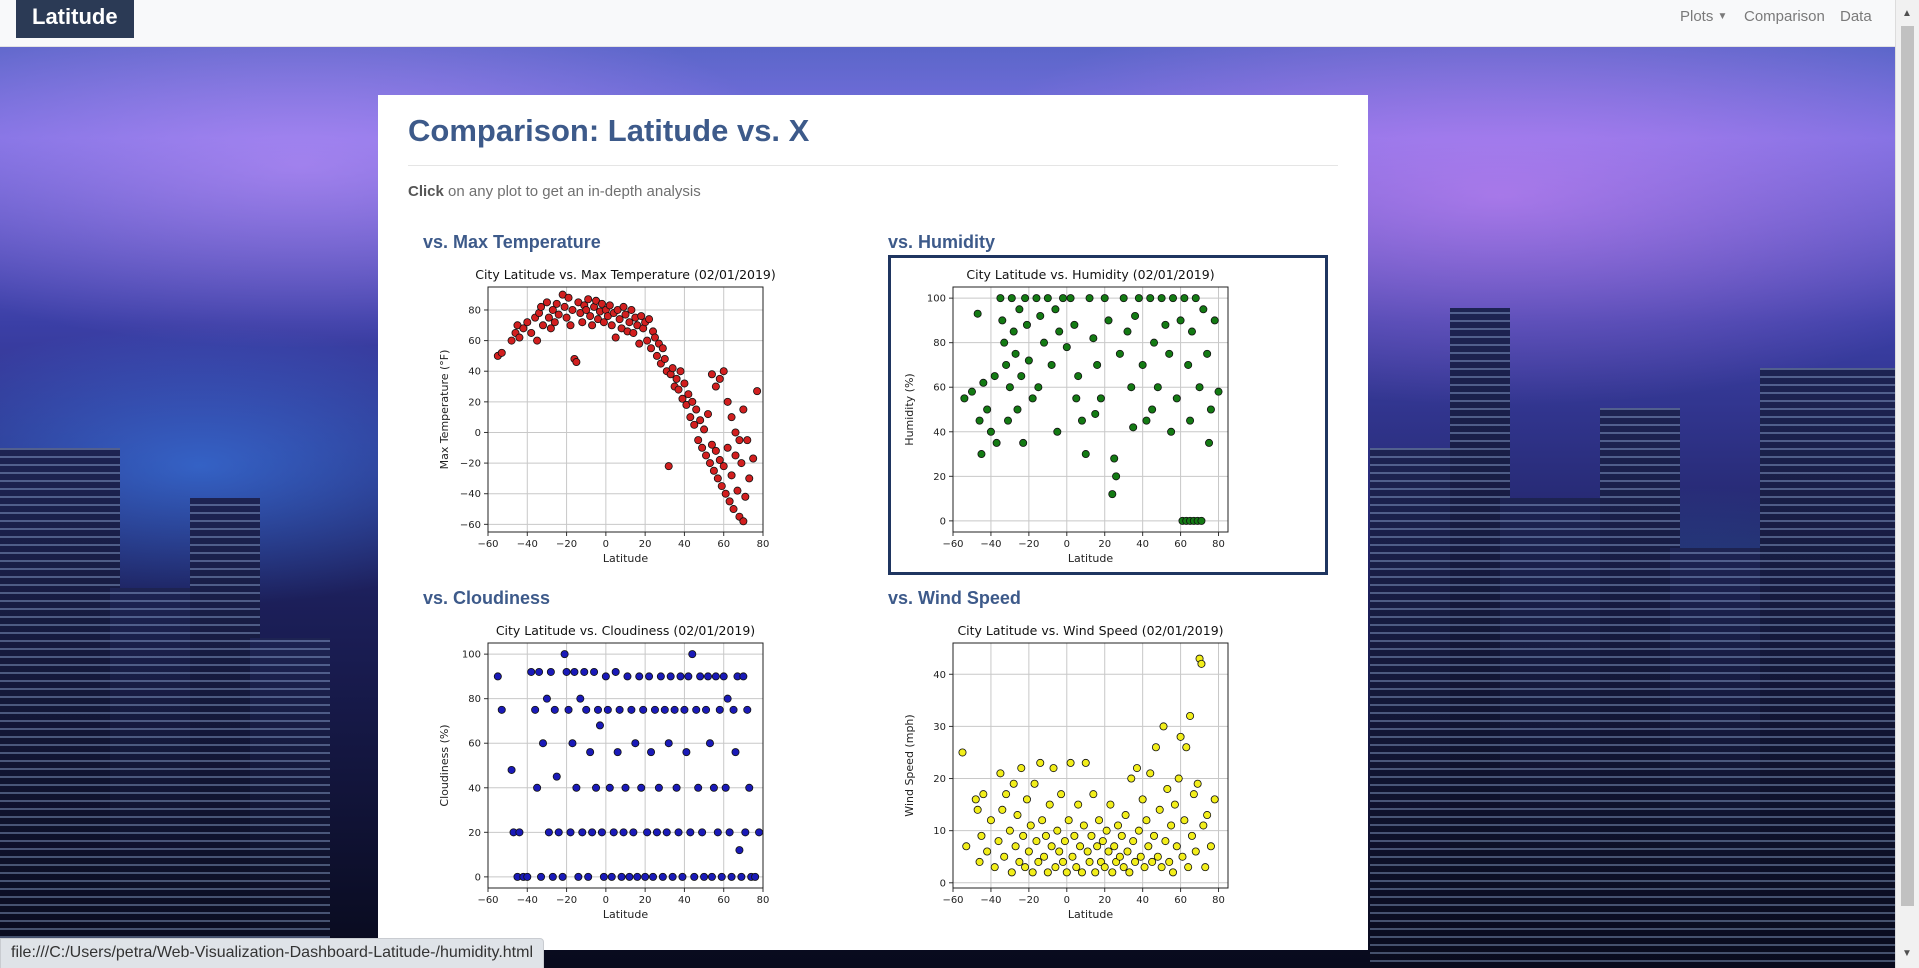 Image resolution: width=1919 pixels, height=968 pixels. What do you see at coordinates (1784, 16) in the screenshot?
I see `nav-comparison-link: Comparison` at bounding box center [1784, 16].